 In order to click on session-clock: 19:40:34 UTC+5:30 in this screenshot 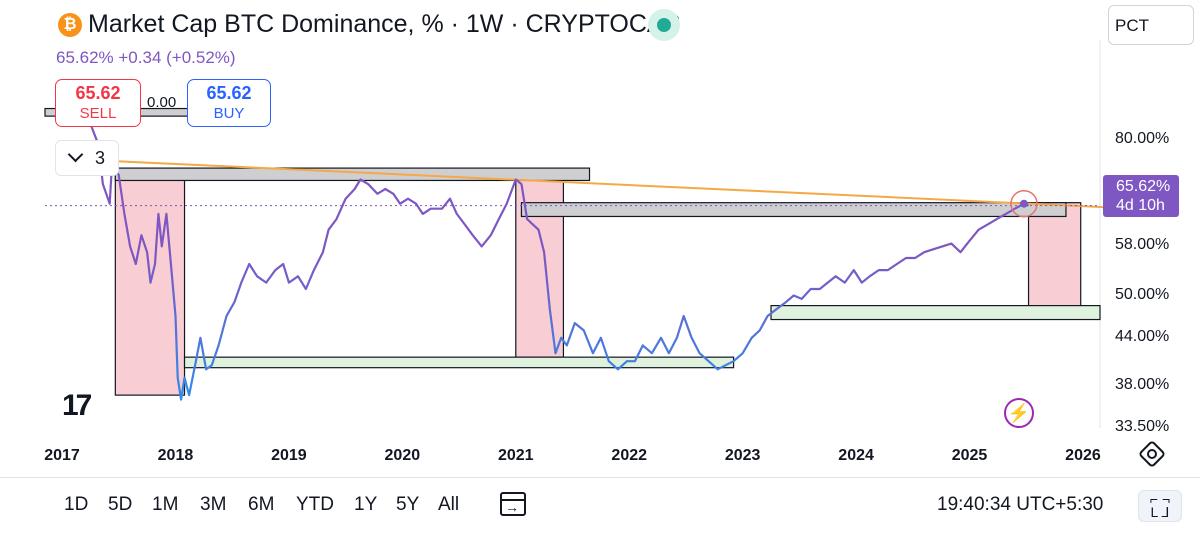, I will do `click(1020, 504)`.